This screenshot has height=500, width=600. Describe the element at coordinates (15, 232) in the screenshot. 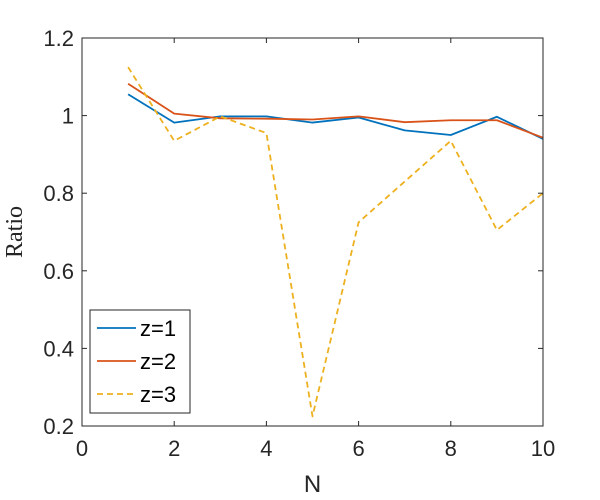

I see `y-axis-title: Ratio` at that location.